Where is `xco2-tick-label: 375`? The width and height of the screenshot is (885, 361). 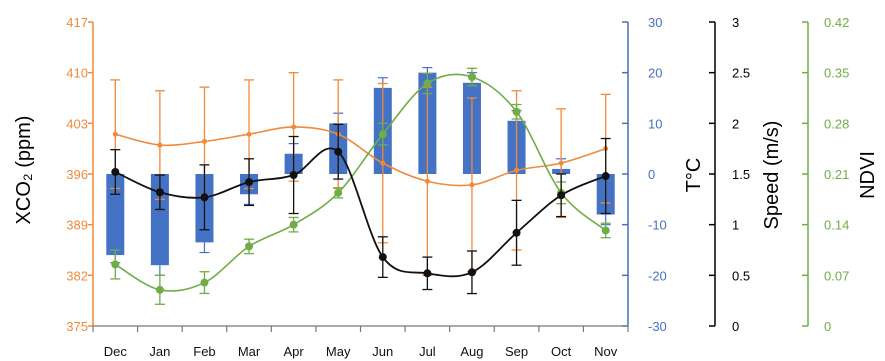 xco2-tick-label: 375 is located at coordinates (77, 326).